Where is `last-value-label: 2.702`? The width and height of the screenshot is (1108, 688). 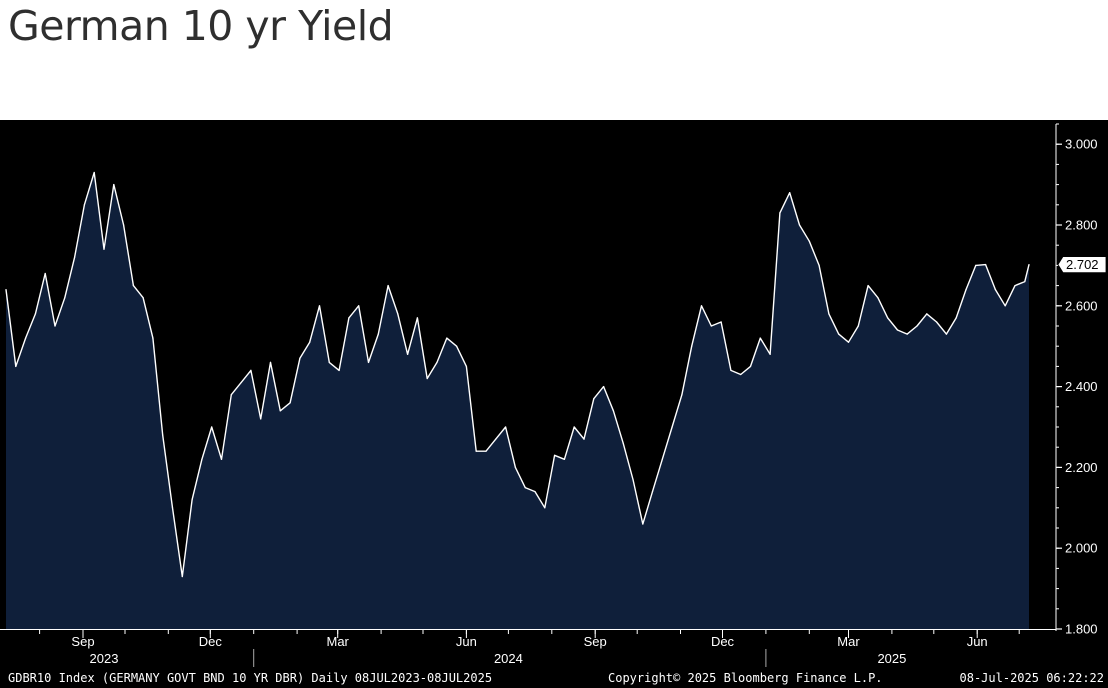
last-value-label: 2.702 is located at coordinates (1082, 264).